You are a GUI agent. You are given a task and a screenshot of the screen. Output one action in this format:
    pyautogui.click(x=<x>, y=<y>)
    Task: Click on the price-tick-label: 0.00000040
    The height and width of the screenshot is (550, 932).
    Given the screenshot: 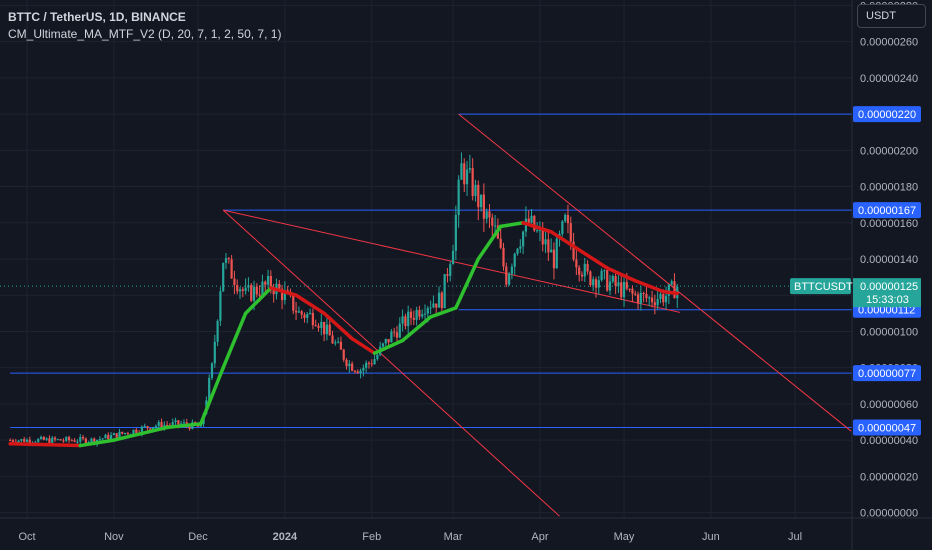 What is the action you would take?
    pyautogui.click(x=889, y=441)
    